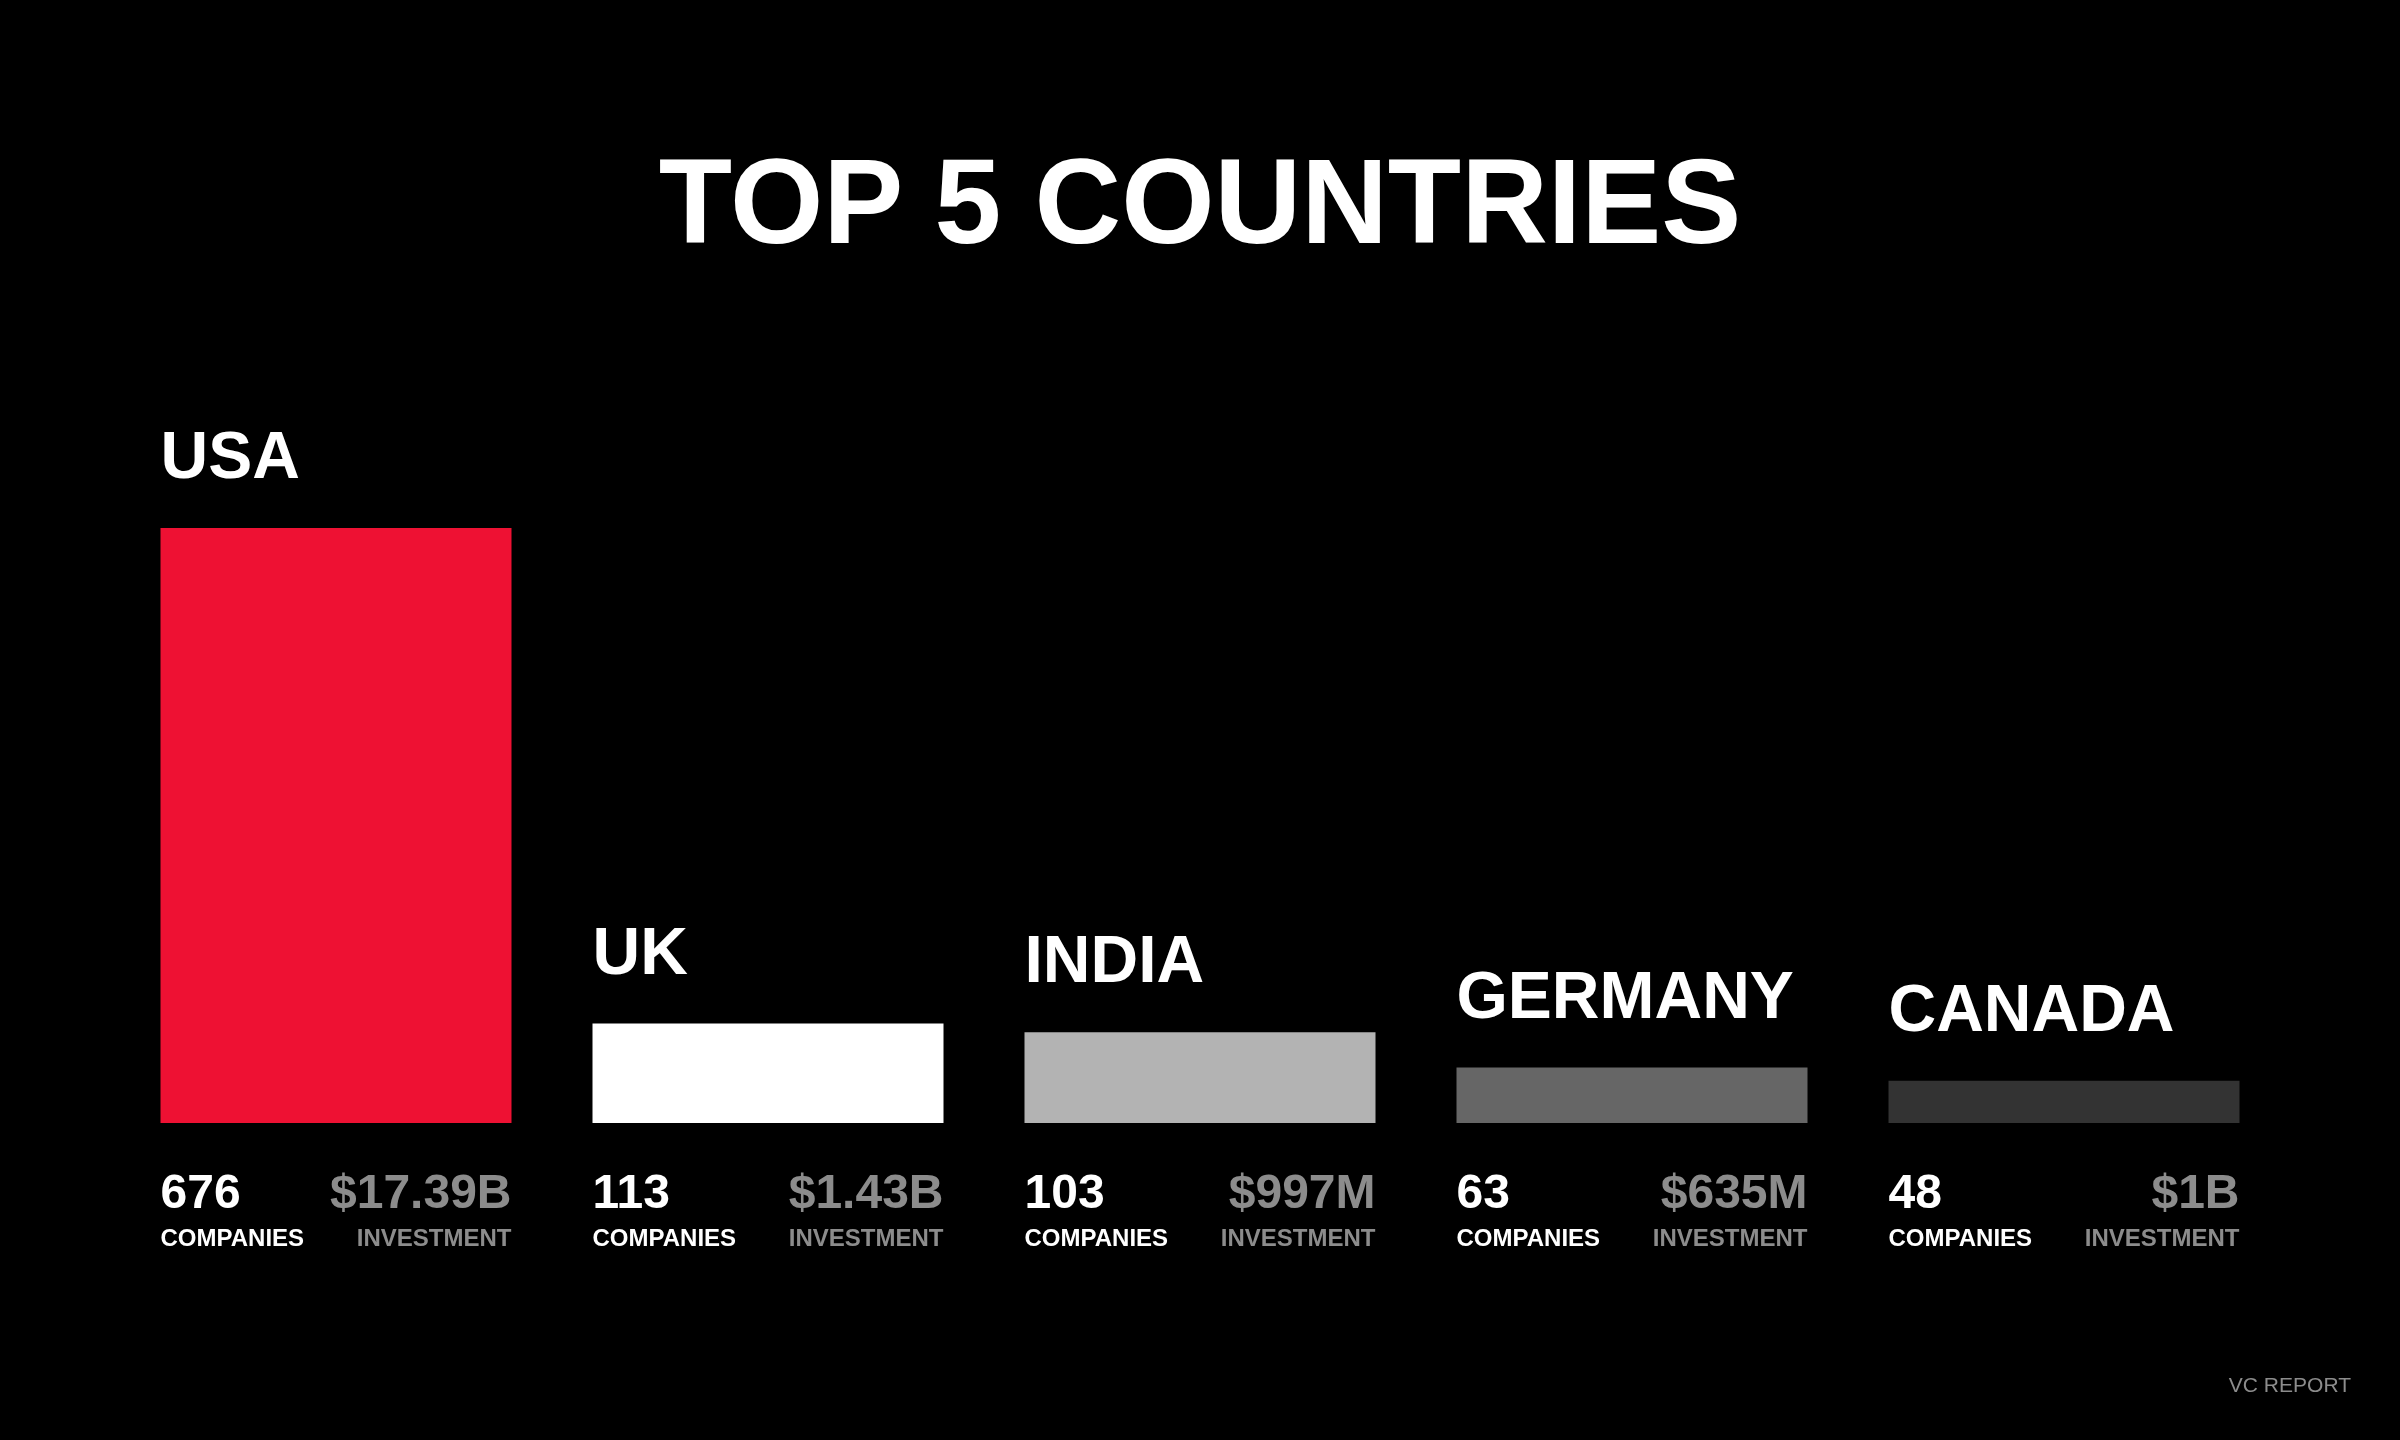 The width and height of the screenshot is (2400, 1440). I want to click on text: $17.39B, so click(421, 1191).